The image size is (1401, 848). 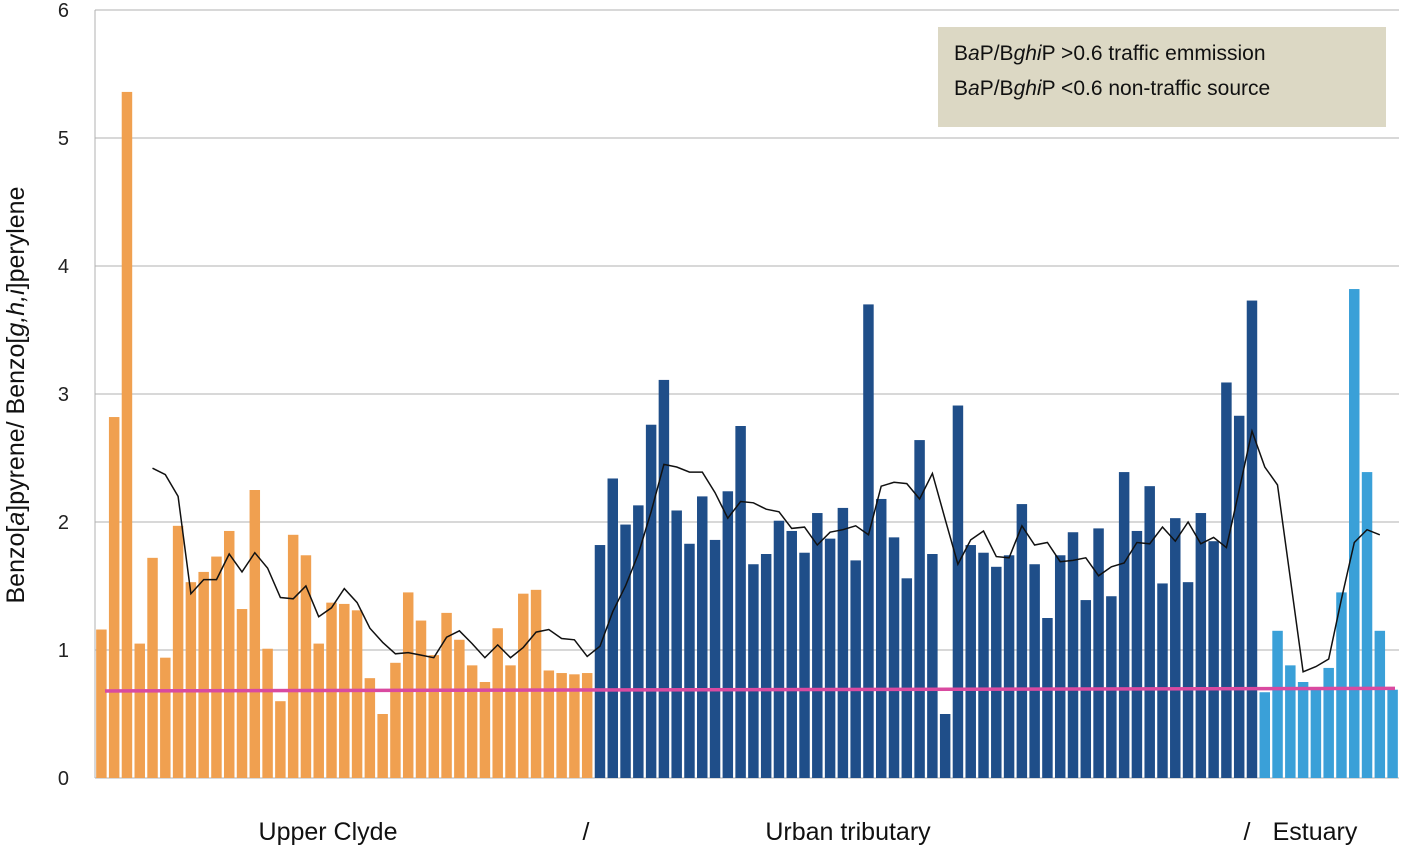 I want to click on section-label: Urban tributary, so click(x=848, y=832).